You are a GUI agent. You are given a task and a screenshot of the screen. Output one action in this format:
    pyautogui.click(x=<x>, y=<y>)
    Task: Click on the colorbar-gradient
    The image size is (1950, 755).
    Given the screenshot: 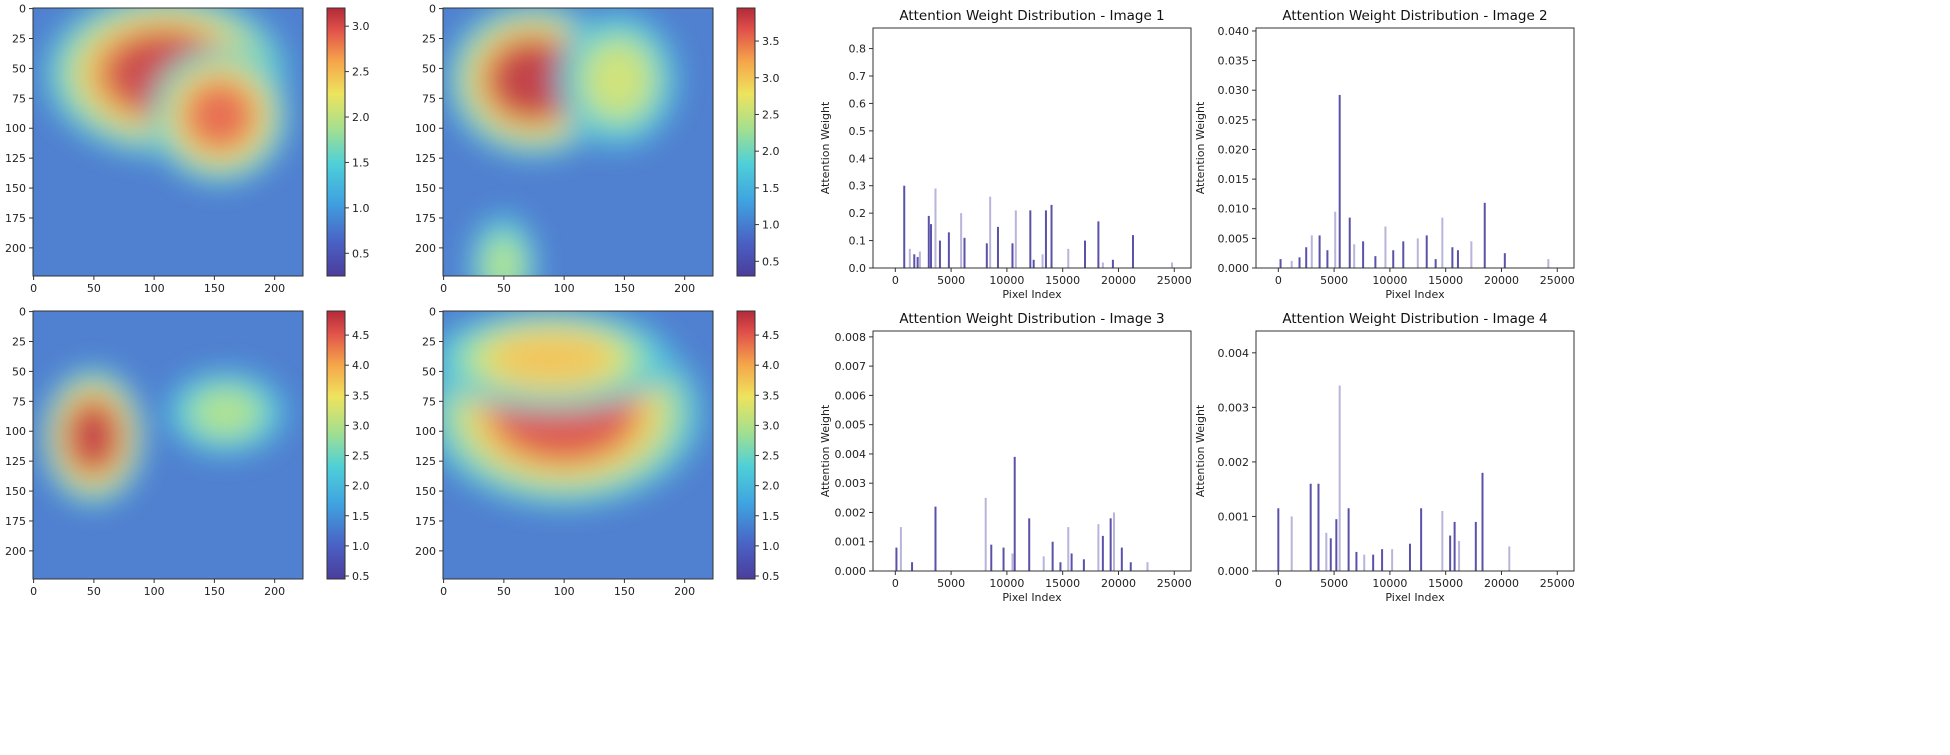 What is the action you would take?
    pyautogui.click(x=336, y=142)
    